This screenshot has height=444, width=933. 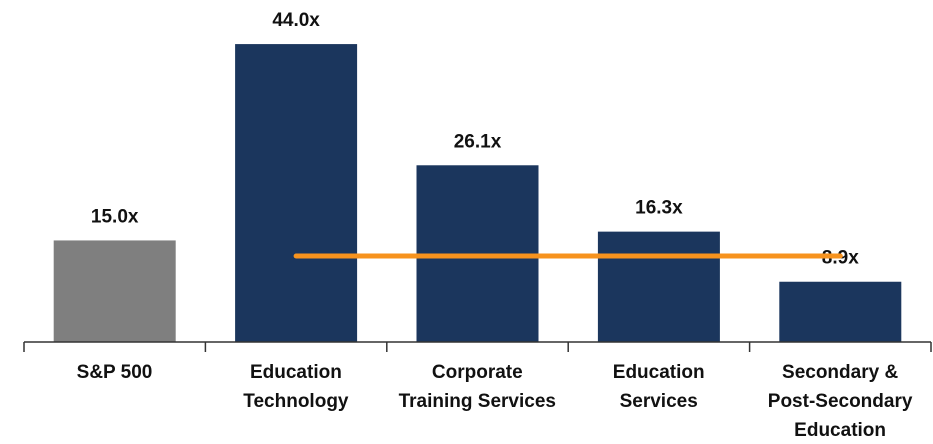 I want to click on x-tick-label: Corporate Training Services, so click(x=477, y=387).